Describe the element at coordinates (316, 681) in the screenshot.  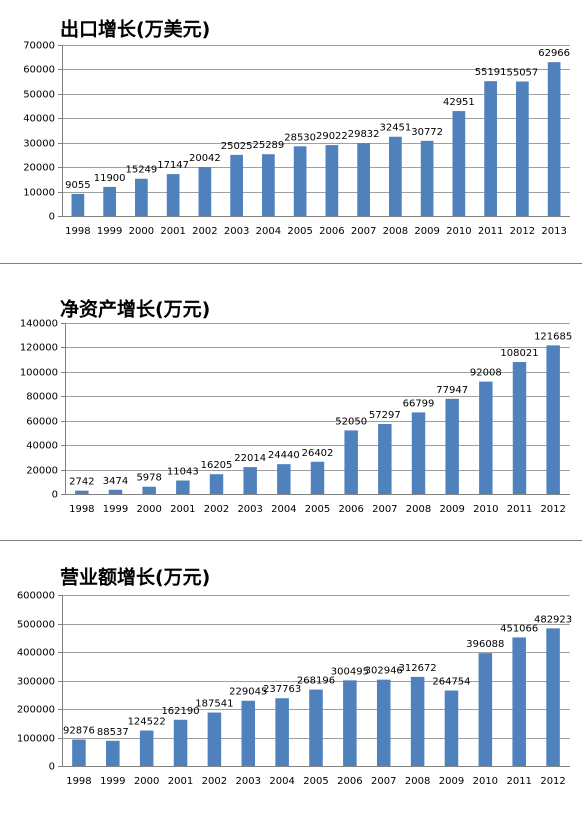
I see `value-label: 268196` at that location.